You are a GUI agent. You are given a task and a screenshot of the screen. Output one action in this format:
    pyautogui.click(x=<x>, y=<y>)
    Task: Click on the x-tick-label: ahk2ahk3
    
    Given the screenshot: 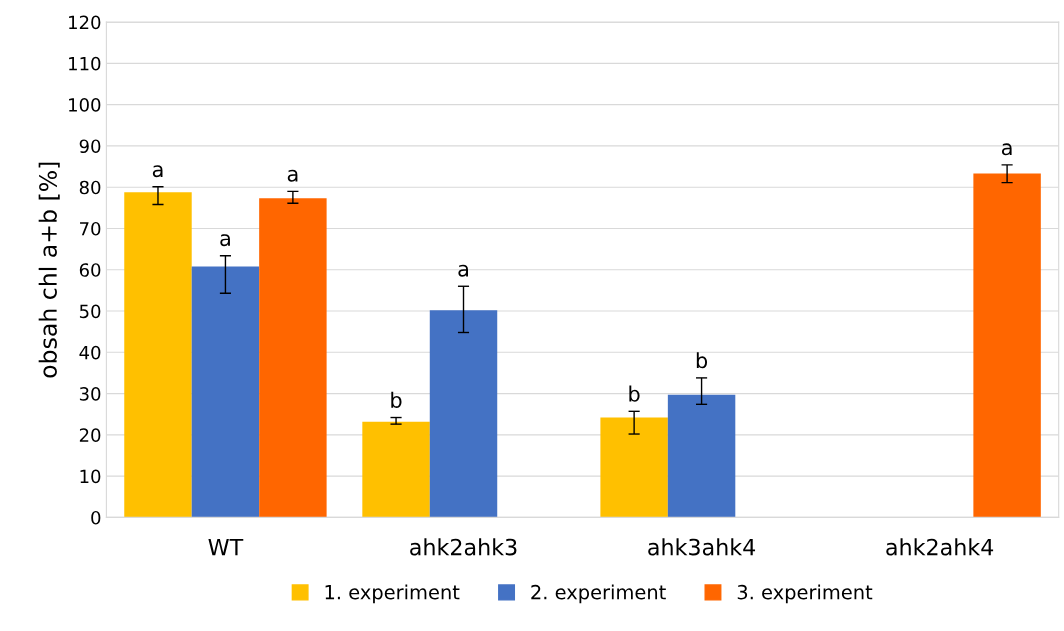 What is the action you would take?
    pyautogui.click(x=463, y=547)
    